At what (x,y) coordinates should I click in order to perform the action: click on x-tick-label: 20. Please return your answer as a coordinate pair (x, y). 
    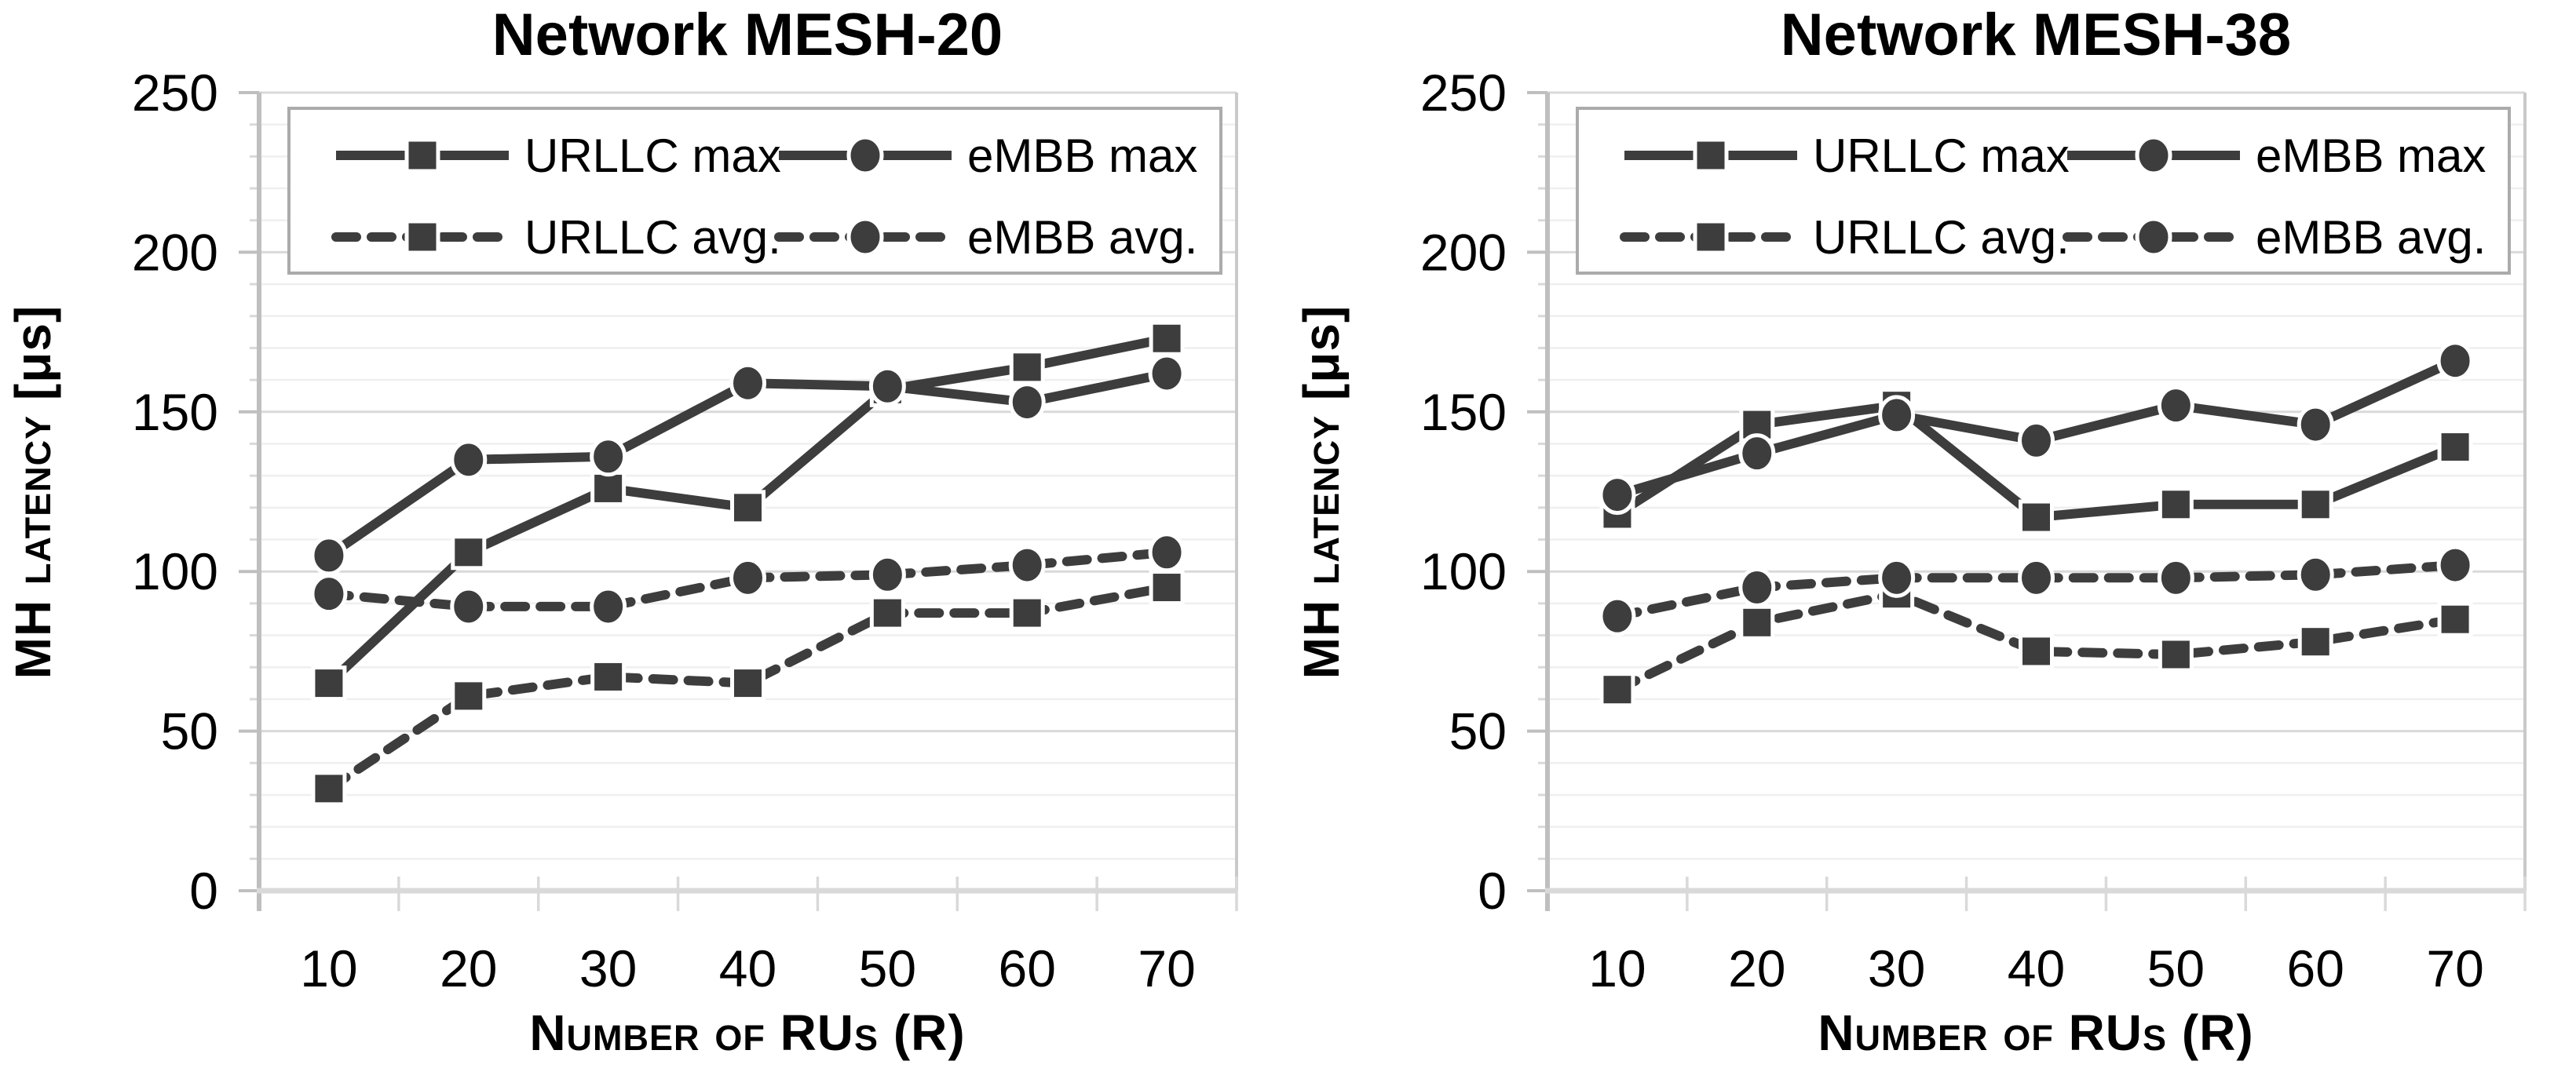
    Looking at the image, I should click on (468, 968).